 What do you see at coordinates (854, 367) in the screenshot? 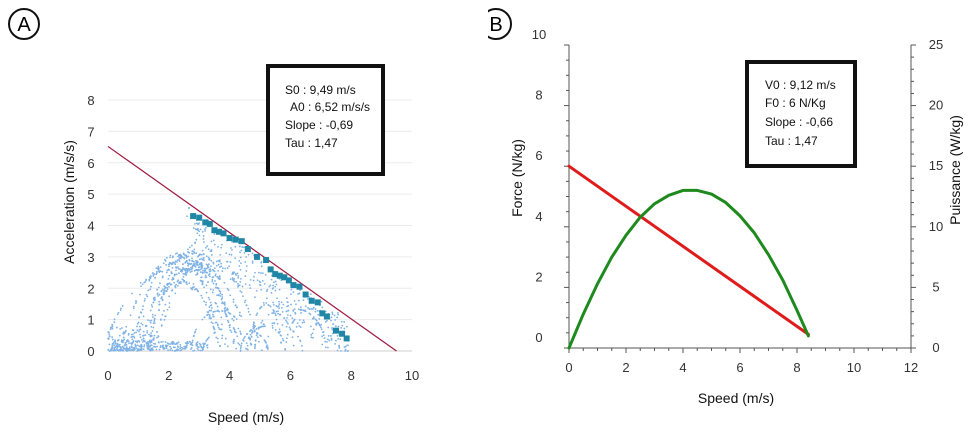
I see `b-x-tick-label: 10` at bounding box center [854, 367].